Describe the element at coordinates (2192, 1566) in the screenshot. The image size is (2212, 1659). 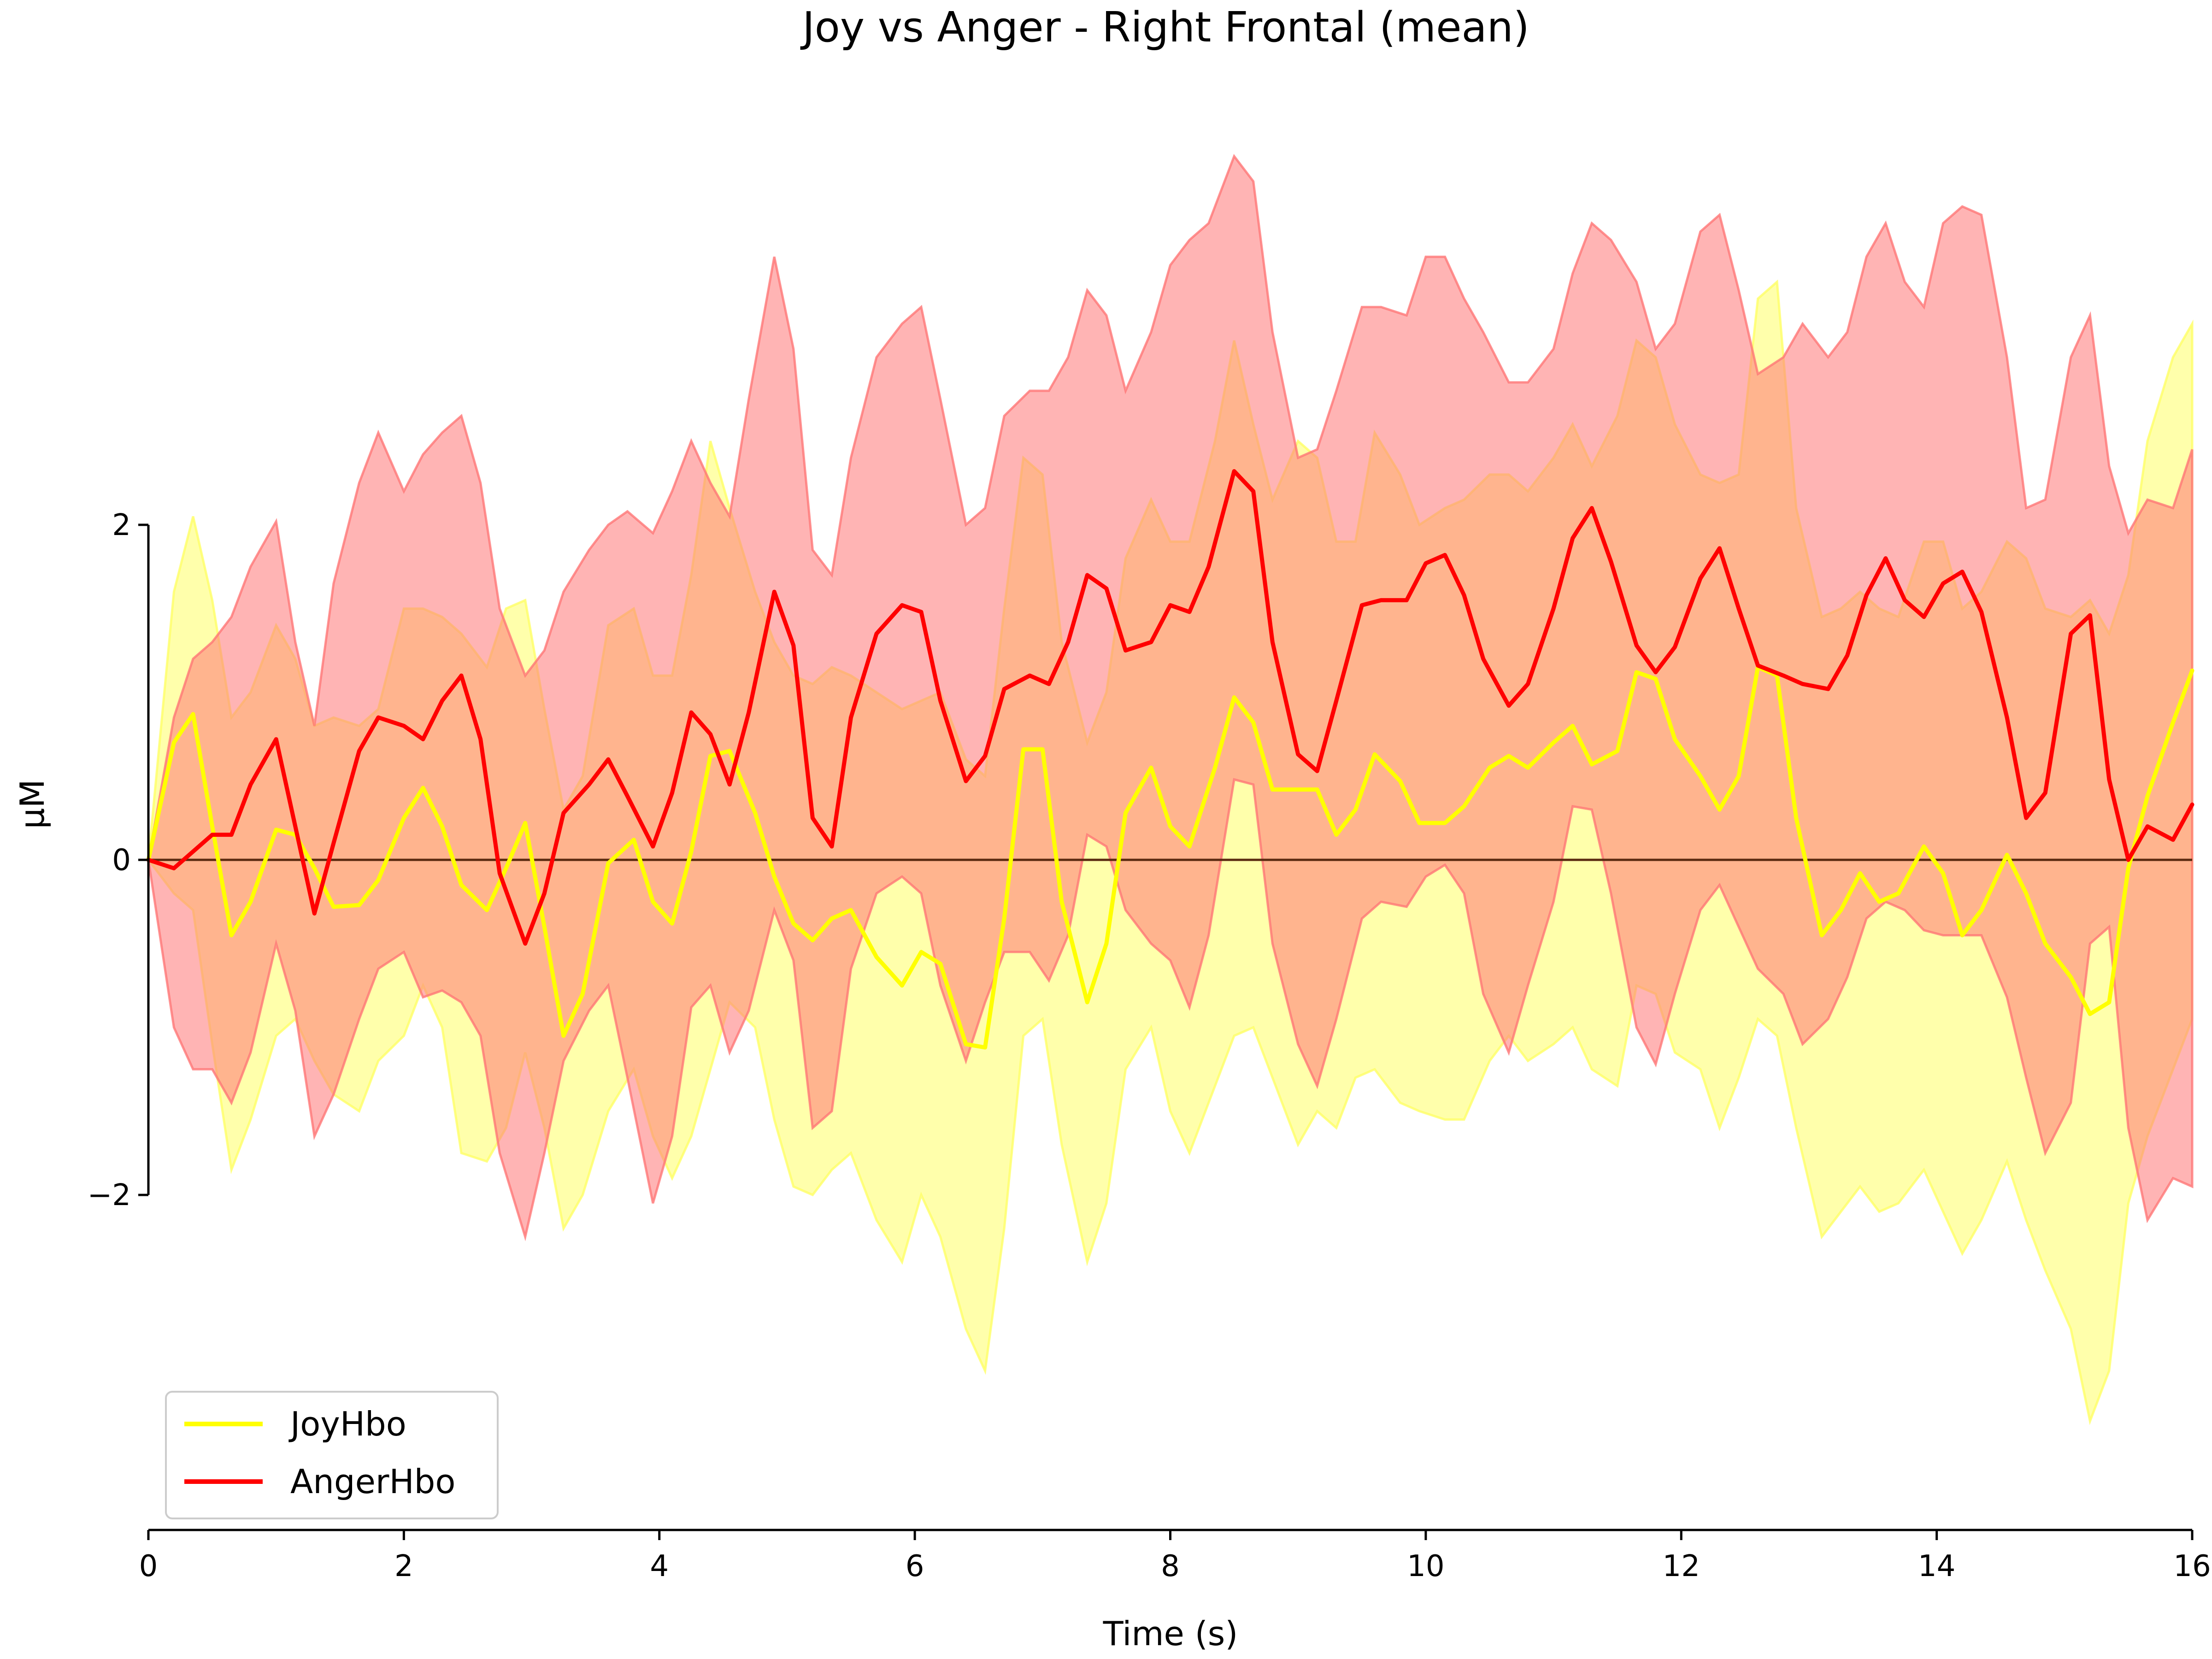
I see `x-tick-label: 16` at that location.